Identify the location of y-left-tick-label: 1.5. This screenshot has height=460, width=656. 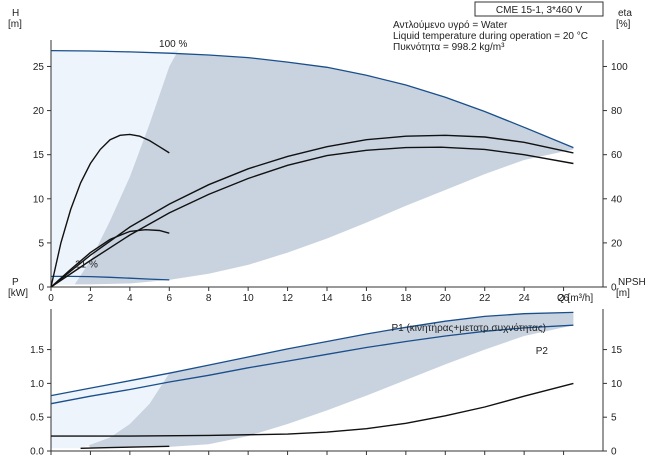
(37, 350).